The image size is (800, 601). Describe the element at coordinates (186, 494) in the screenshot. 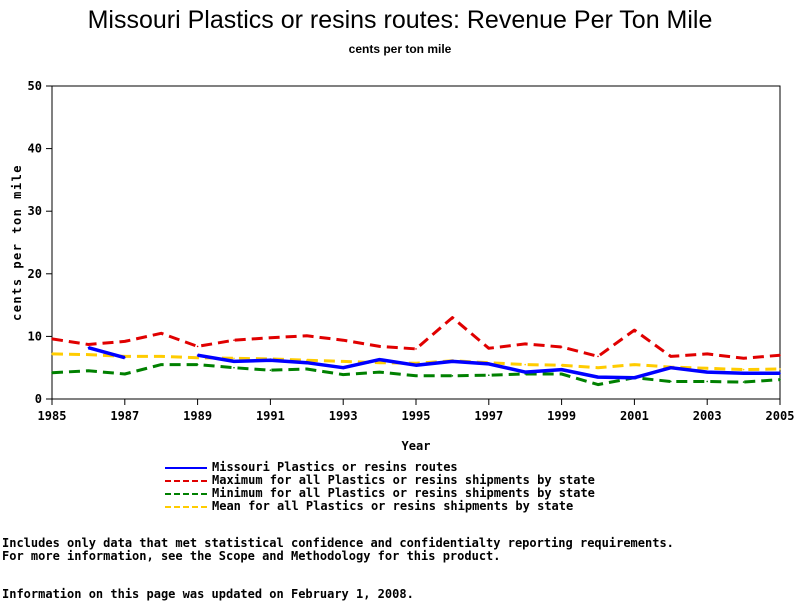

I see `legend-swatch-minimum` at that location.